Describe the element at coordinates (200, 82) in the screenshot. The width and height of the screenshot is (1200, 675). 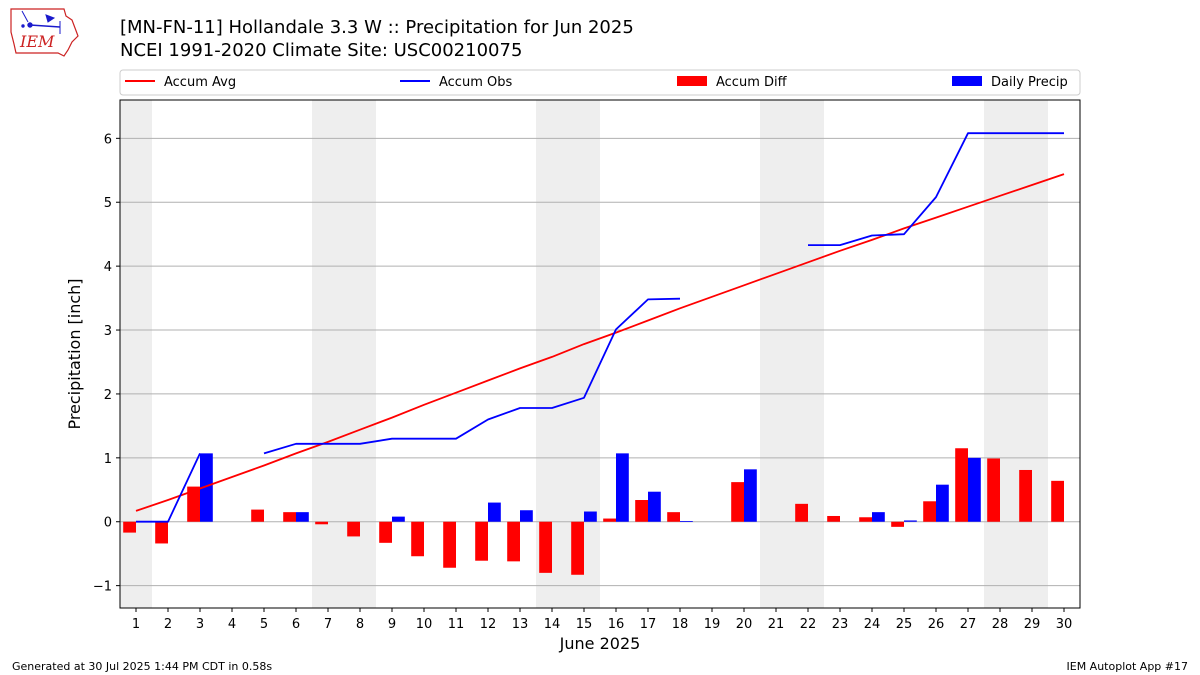
I see `legend-label: Accum Avg` at that location.